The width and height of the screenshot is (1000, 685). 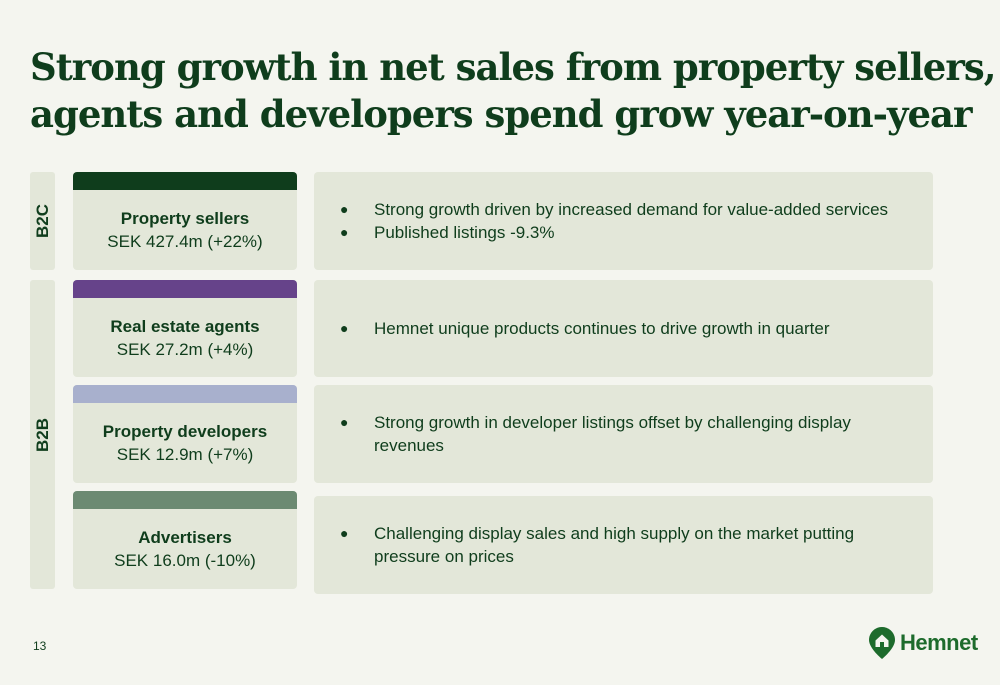 I want to click on house-pin-icon, so click(x=882, y=643).